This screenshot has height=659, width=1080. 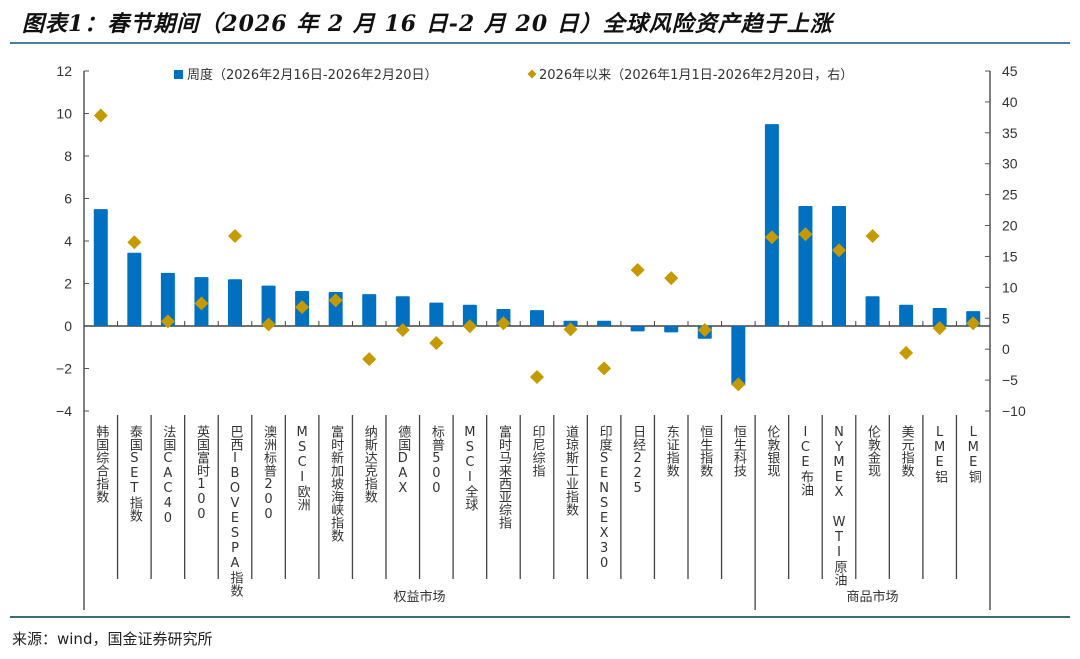 I want to click on category-label: 恒生指数, so click(x=705, y=451).